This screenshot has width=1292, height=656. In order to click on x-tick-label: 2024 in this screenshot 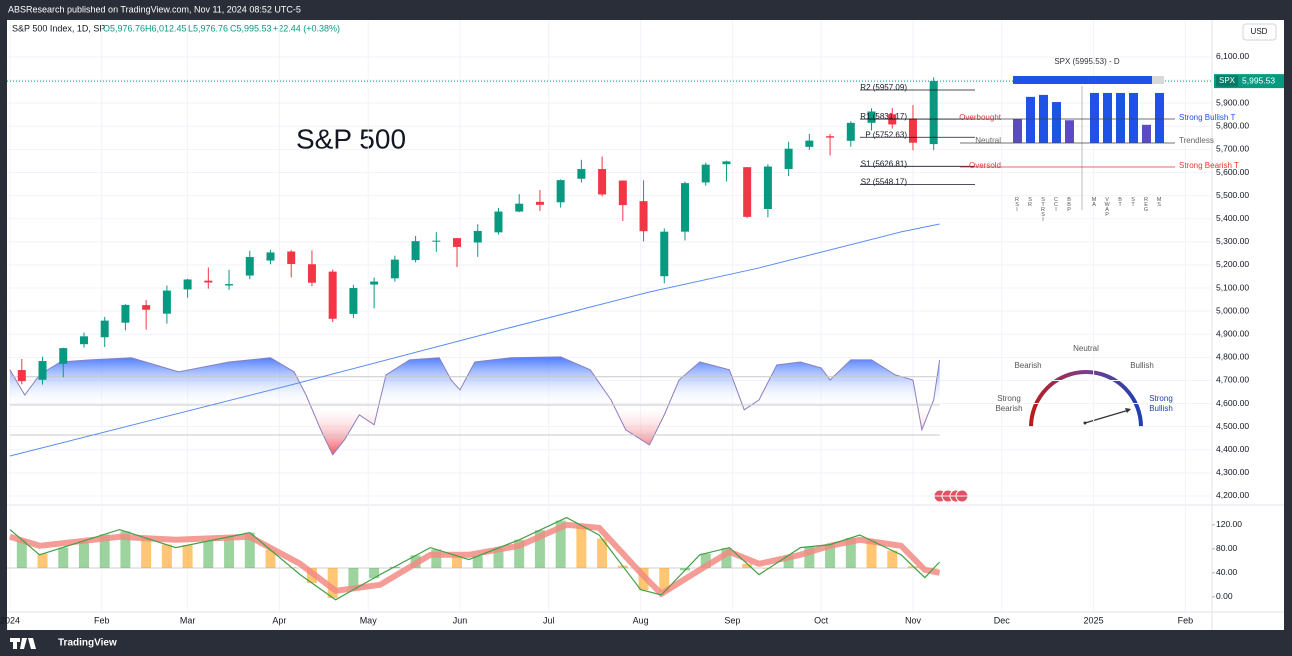, I will do `click(10, 620)`.